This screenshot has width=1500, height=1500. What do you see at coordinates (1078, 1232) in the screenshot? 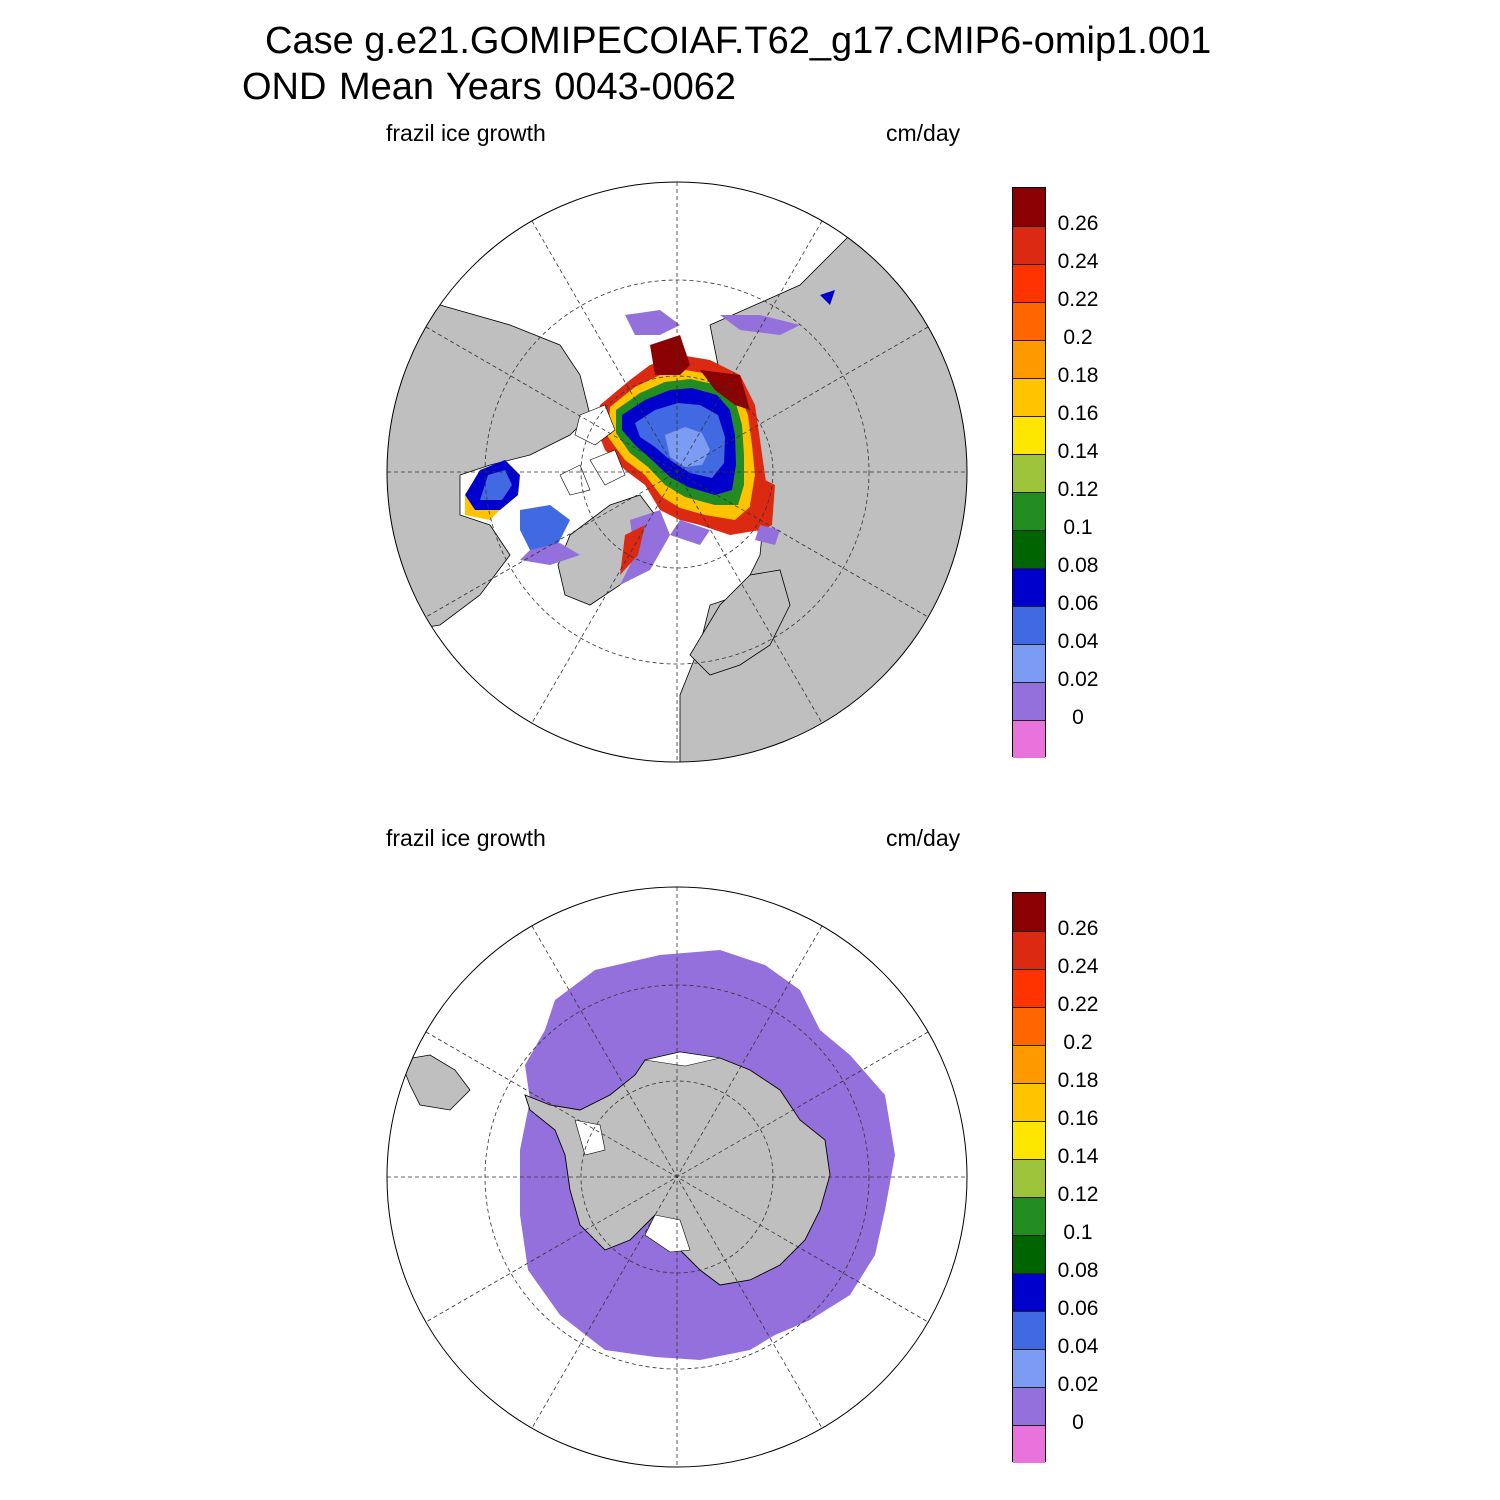
I see `south-colorbar-tick-label: 0.1` at bounding box center [1078, 1232].